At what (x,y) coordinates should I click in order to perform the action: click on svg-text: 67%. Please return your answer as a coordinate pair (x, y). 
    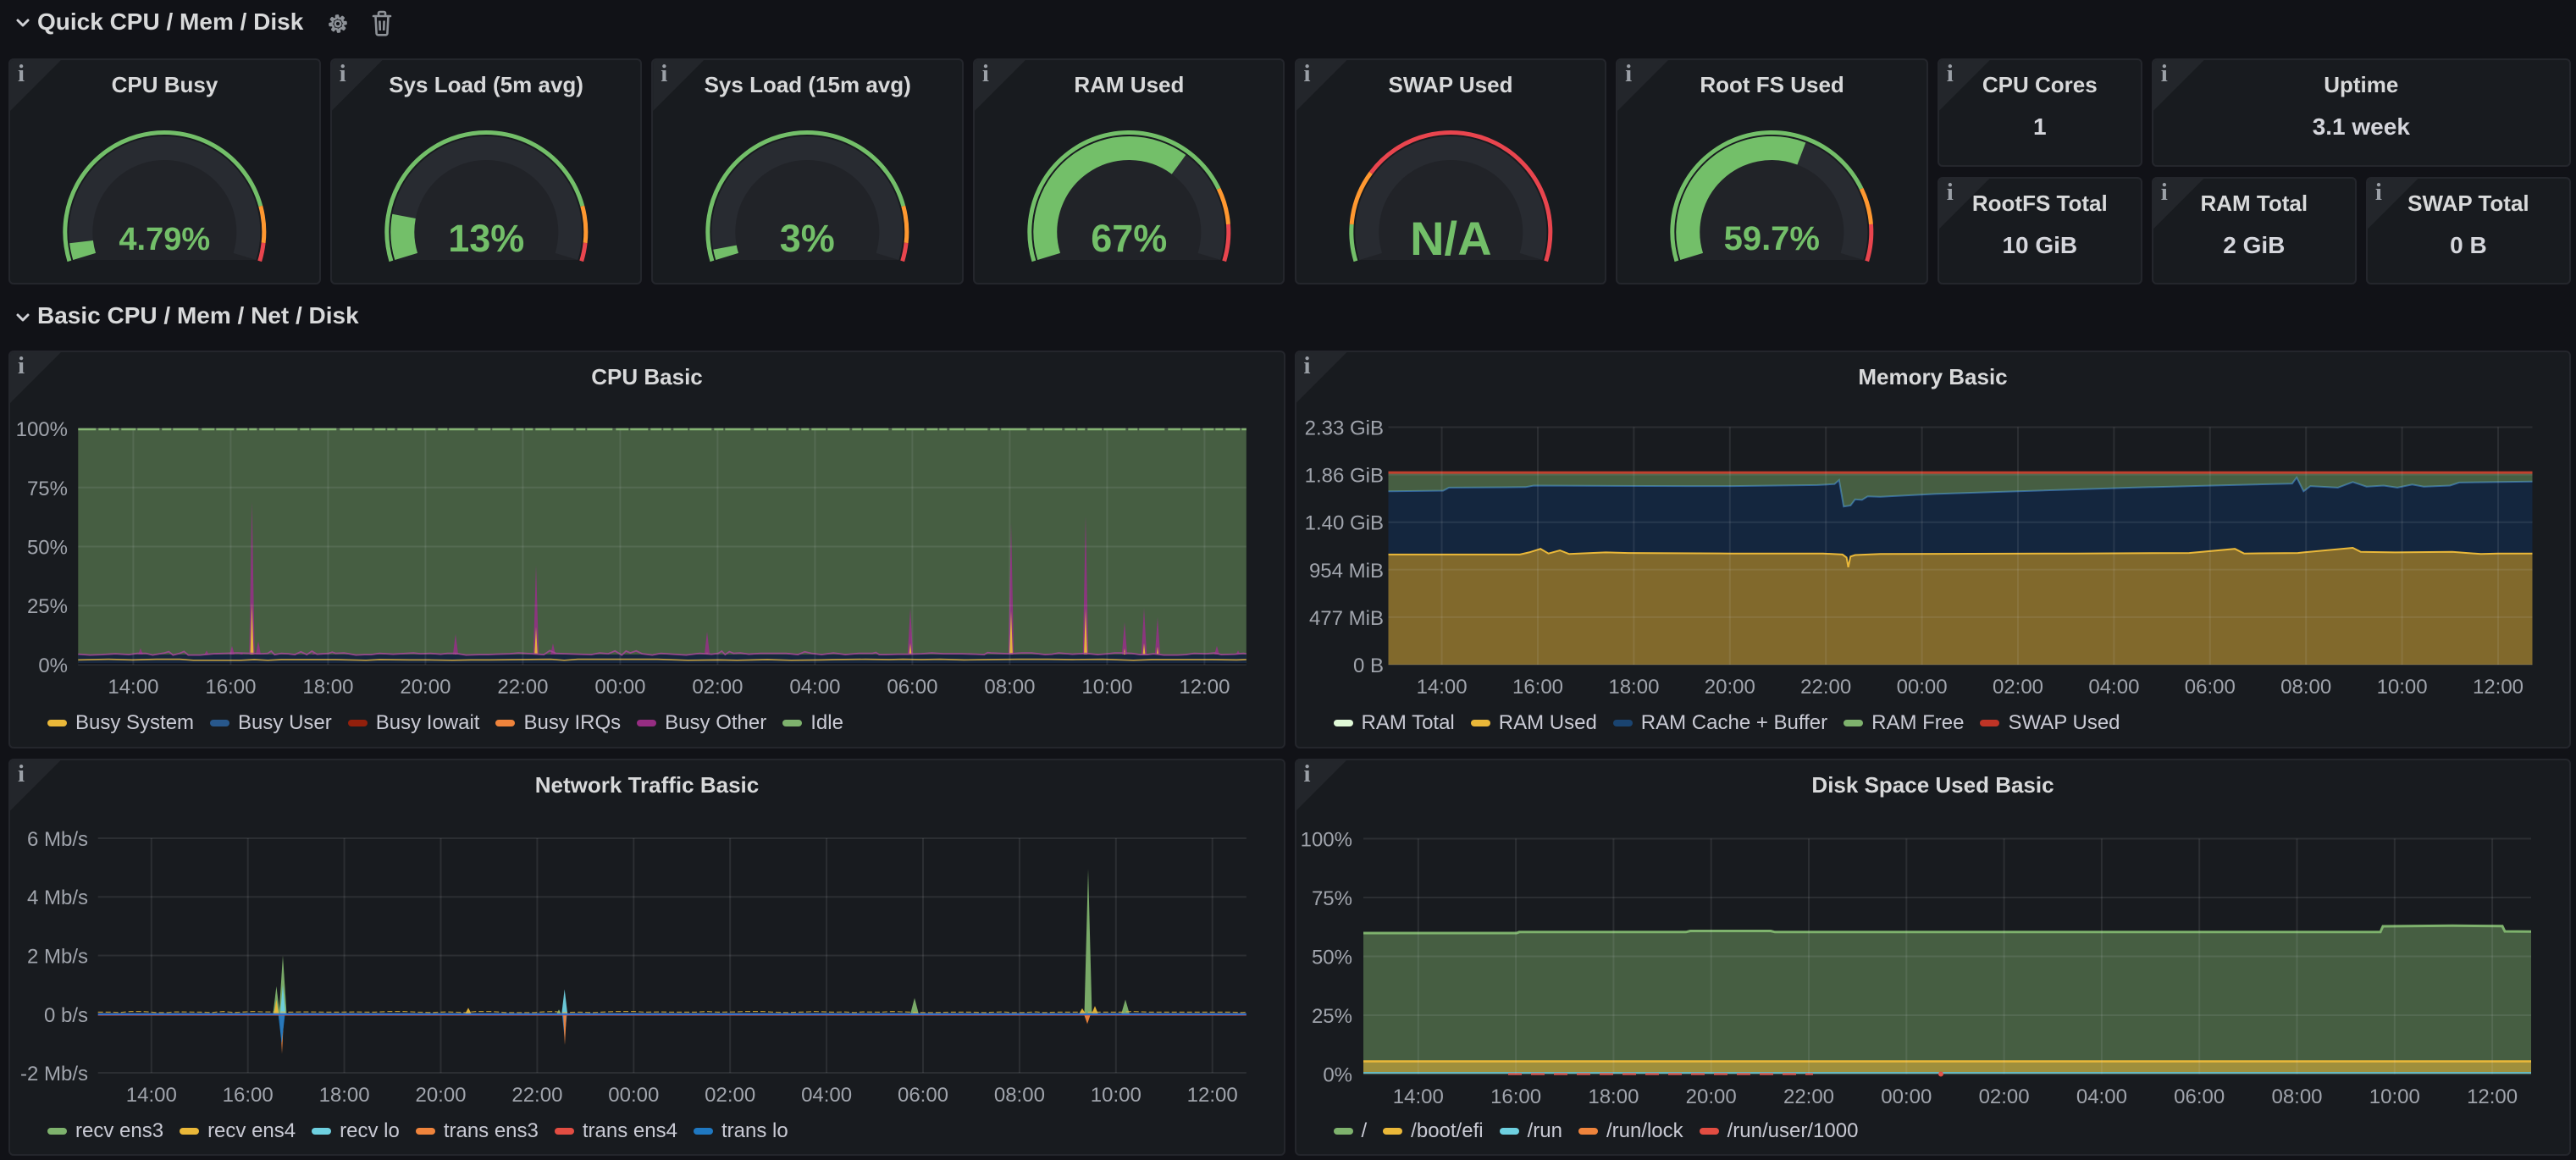
    Looking at the image, I should click on (1129, 238).